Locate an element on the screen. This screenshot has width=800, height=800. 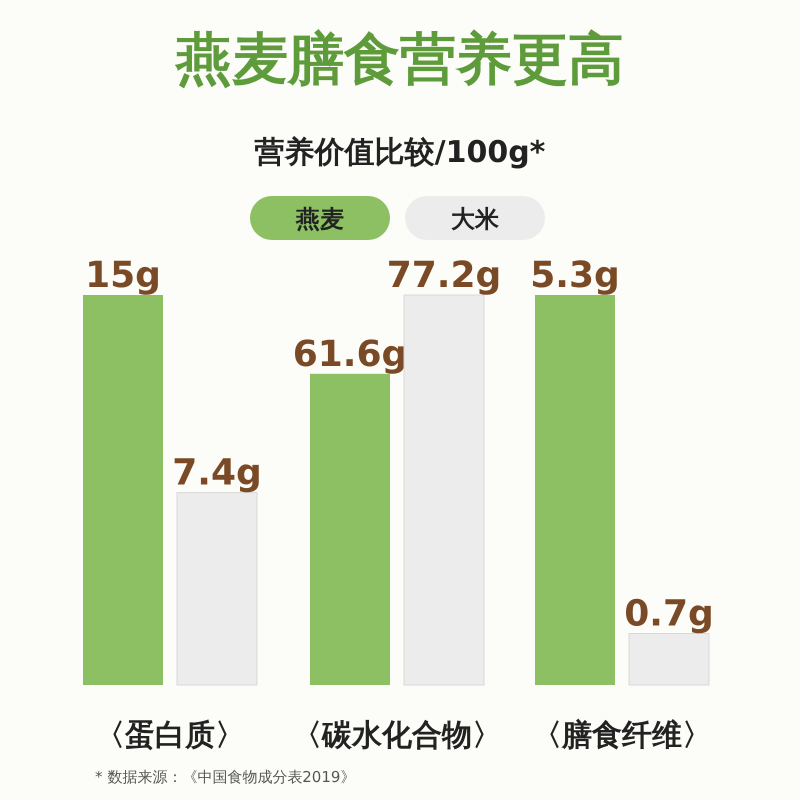
data-label: 0.7g is located at coordinates (669, 613).